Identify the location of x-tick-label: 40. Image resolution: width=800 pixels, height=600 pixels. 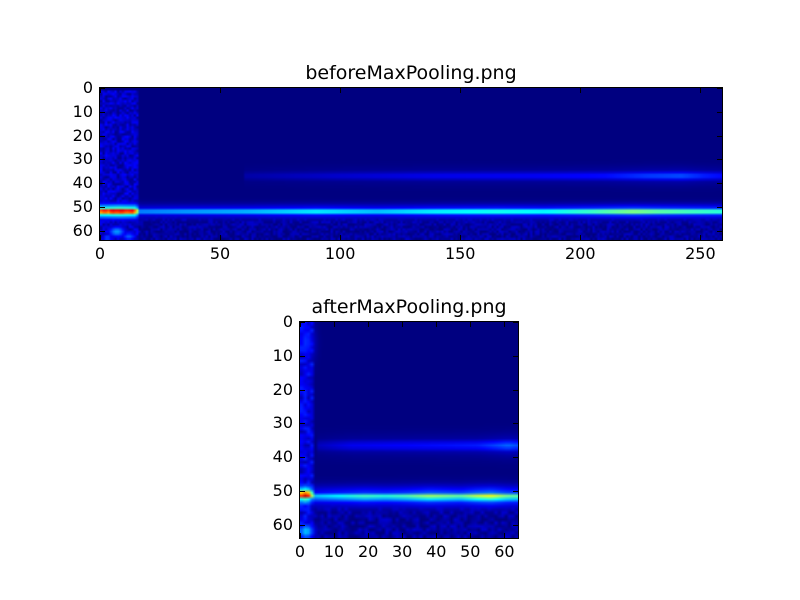
(436, 551).